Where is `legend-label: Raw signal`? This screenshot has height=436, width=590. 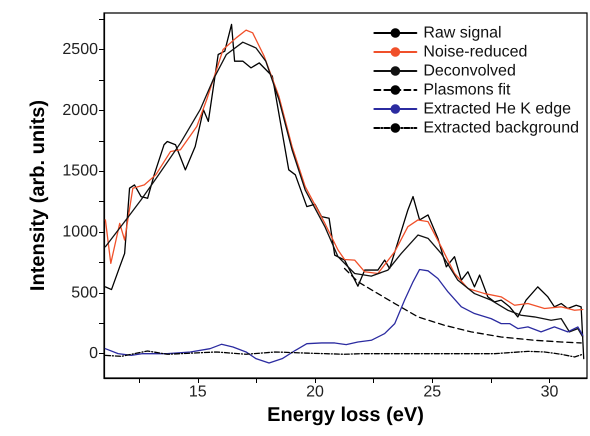 legend-label: Raw signal is located at coordinates (462, 33).